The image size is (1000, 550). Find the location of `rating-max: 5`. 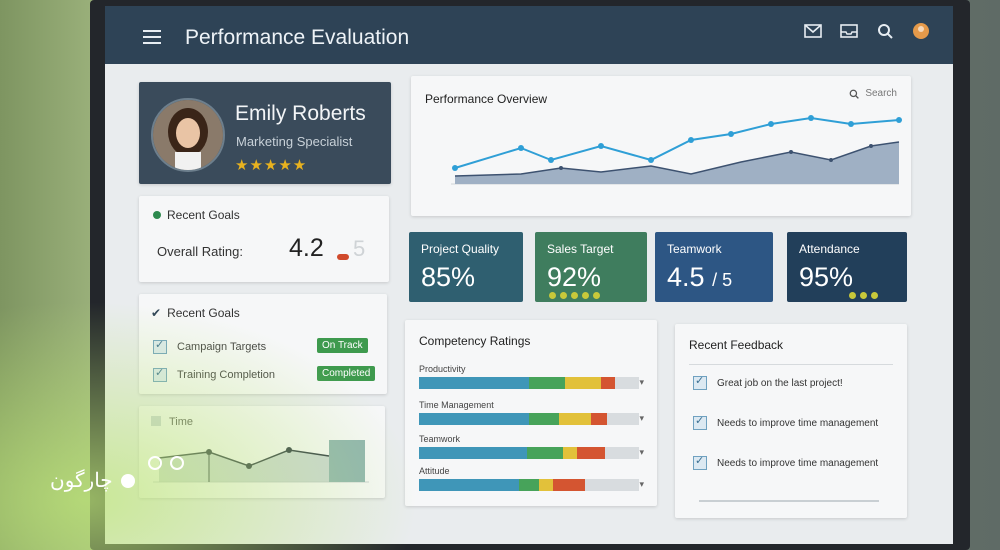

rating-max: 5 is located at coordinates (359, 248).